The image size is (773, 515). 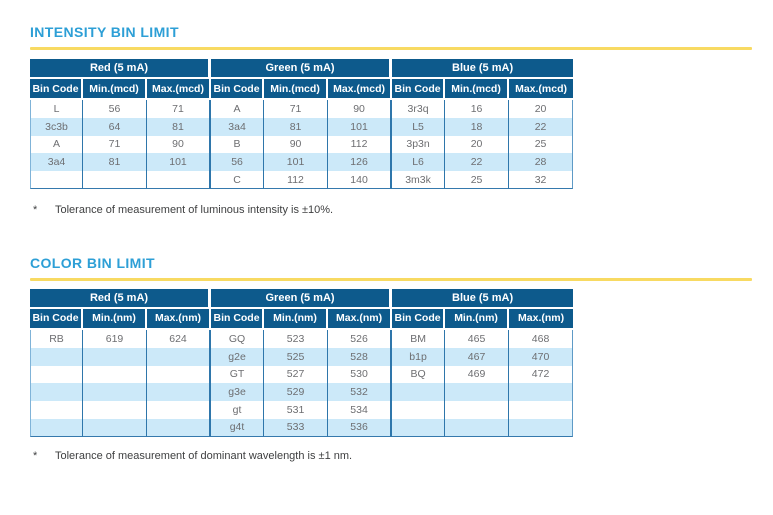 I want to click on table-cell: GT, so click(x=238, y=374).